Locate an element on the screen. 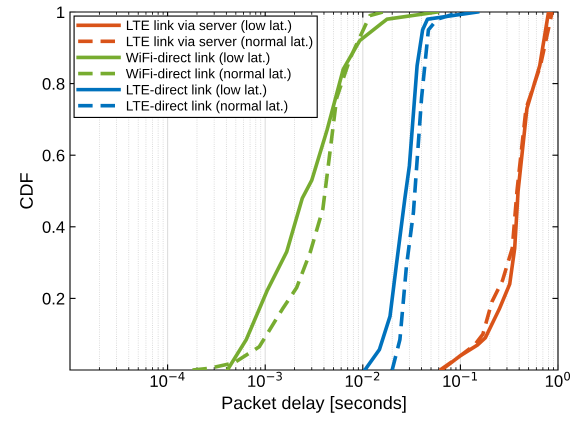 This screenshot has width=580, height=433. x-tick-label: 10$^{0}$ is located at coordinates (558, 379).